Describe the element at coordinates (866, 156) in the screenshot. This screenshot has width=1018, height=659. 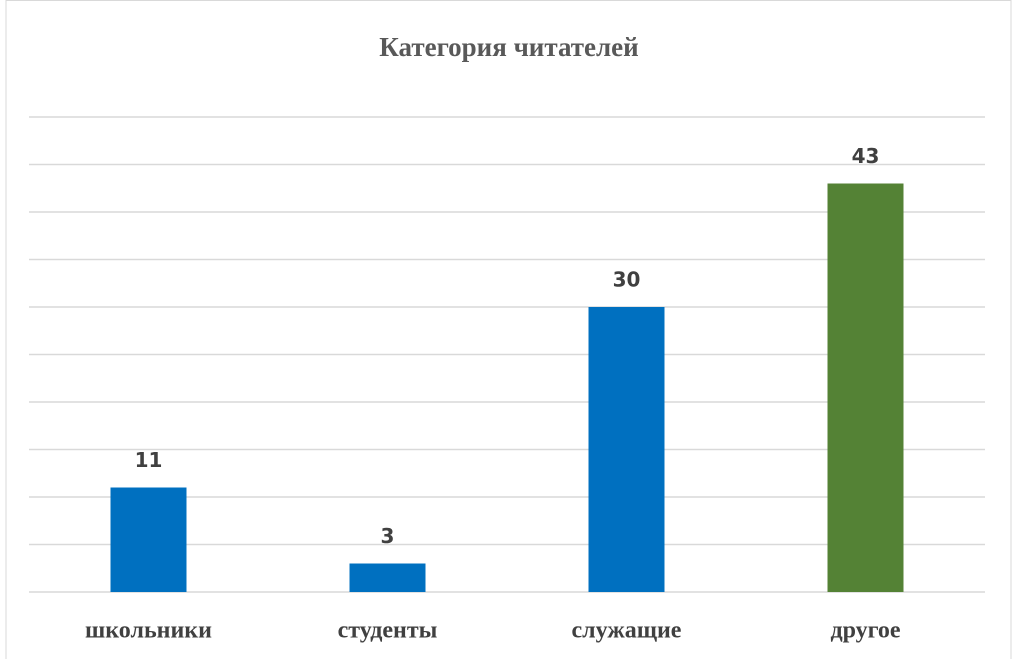
I see `value-label: 43` at that location.